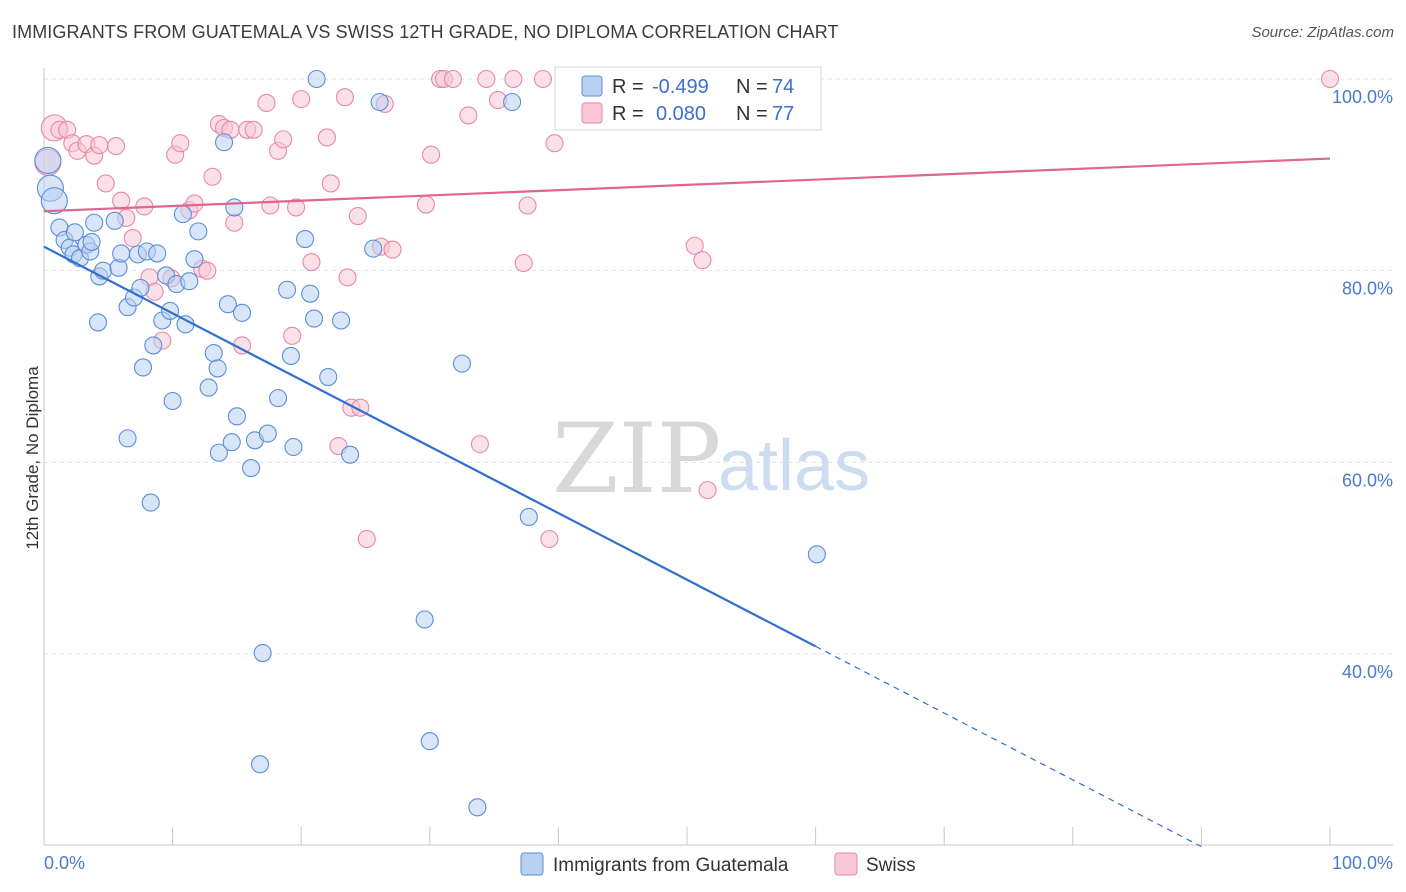 The width and height of the screenshot is (1406, 892). I want to click on y-tick-label-2: 80.0%, so click(1367, 289).